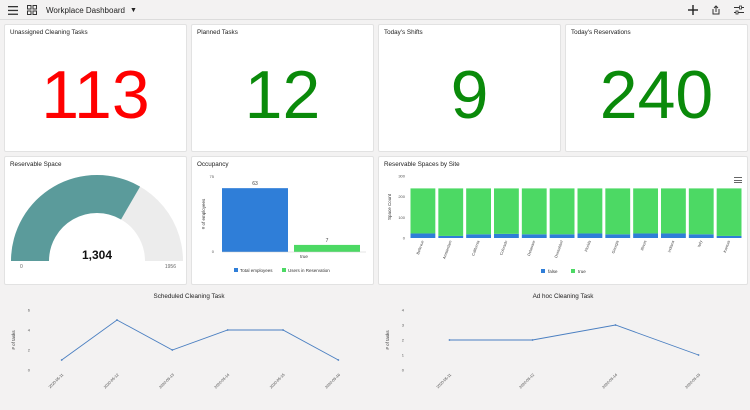 Image resolution: width=750 pixels, height=410 pixels. Describe the element at coordinates (29, 370) in the screenshot. I see `y-tick-label: 0` at that location.